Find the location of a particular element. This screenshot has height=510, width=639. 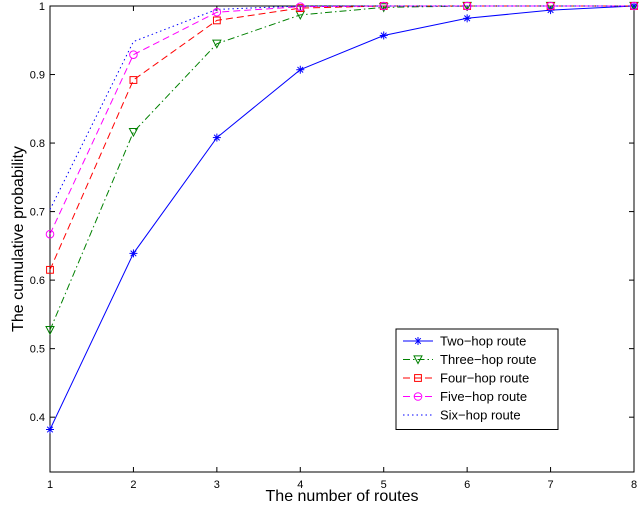

legend-box is located at coordinates (477, 379).